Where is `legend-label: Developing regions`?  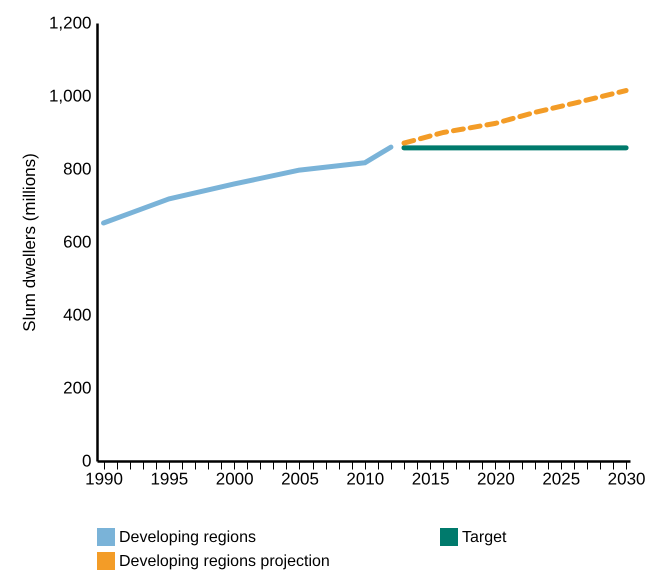
legend-label: Developing regions is located at coordinates (187, 537).